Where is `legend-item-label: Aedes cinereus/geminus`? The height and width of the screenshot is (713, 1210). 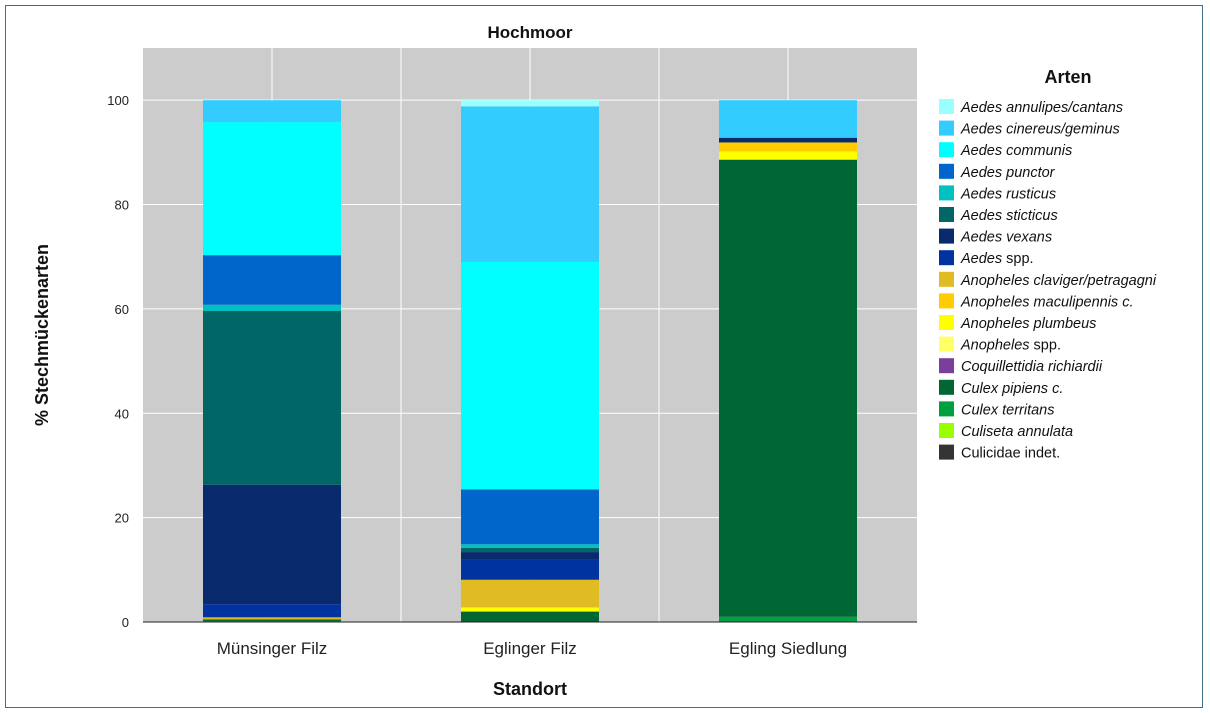
legend-item-label: Aedes cinereus/geminus is located at coordinates (1040, 130).